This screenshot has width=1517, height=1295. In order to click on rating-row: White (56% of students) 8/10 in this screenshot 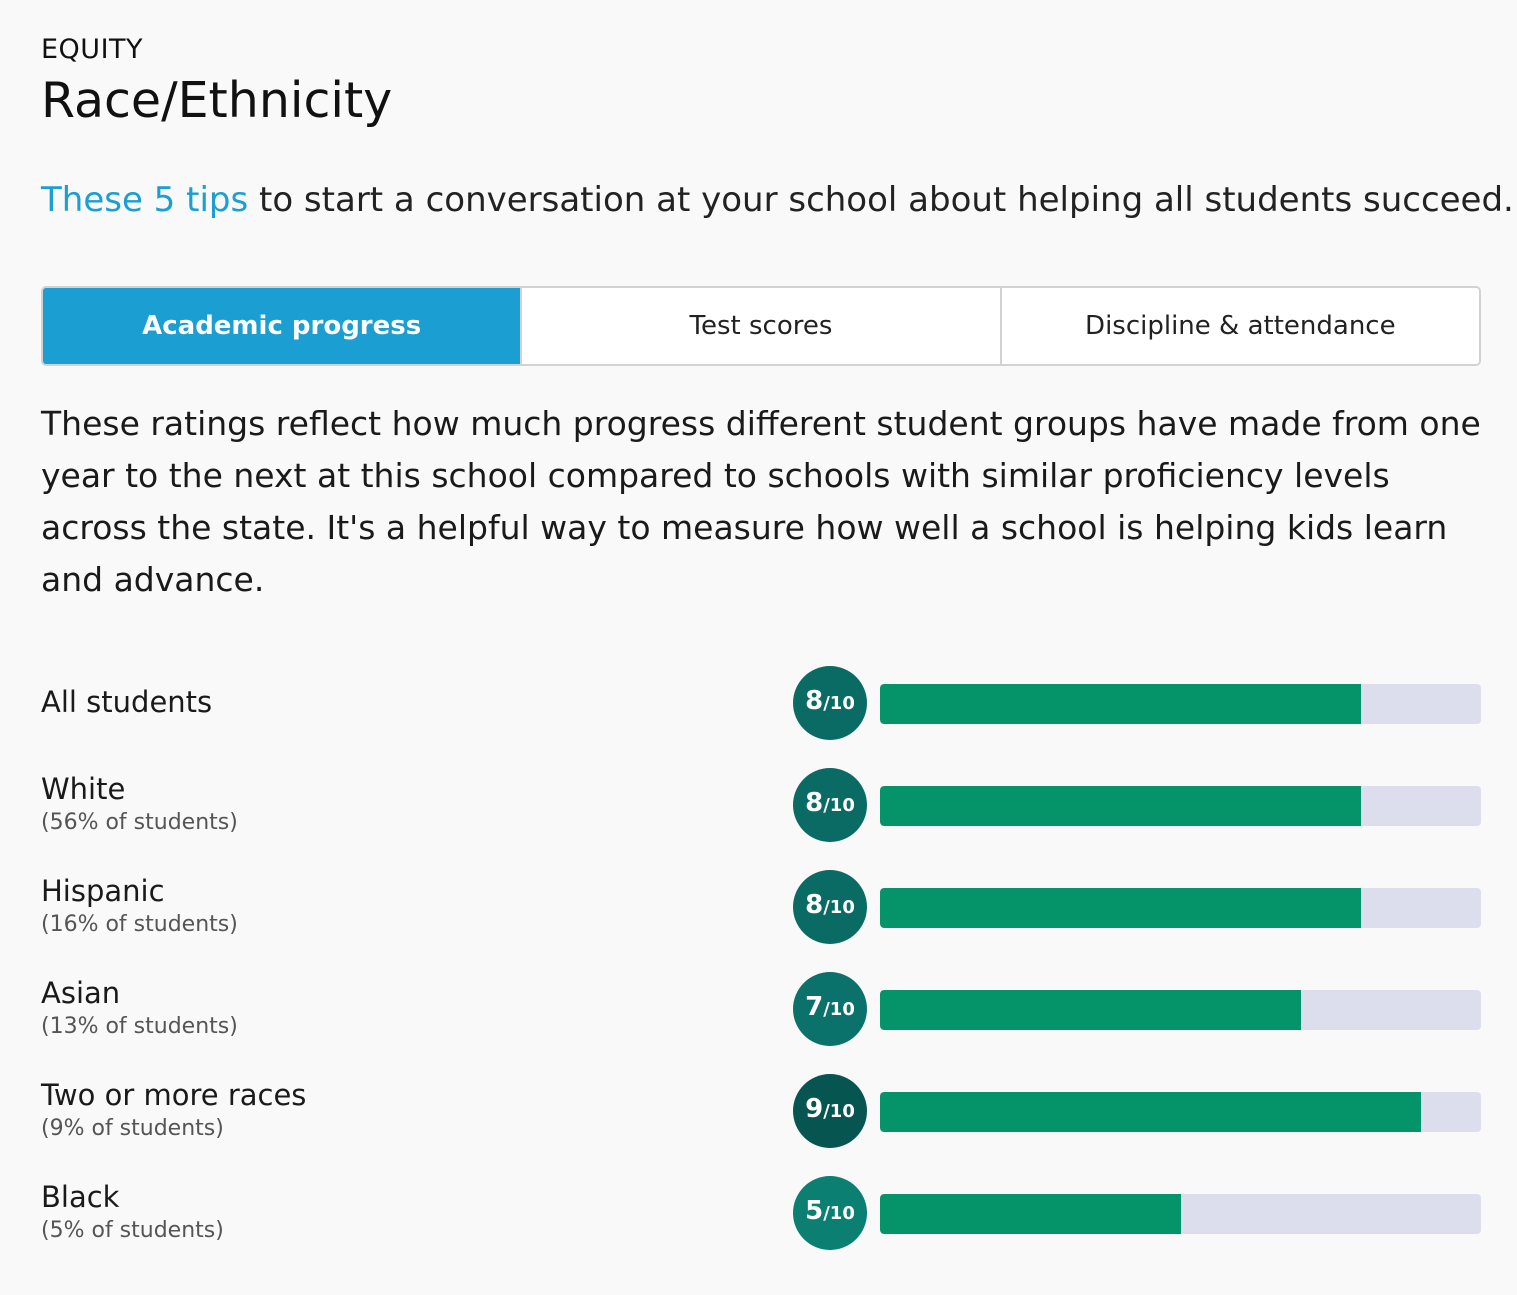, I will do `click(761, 816)`.